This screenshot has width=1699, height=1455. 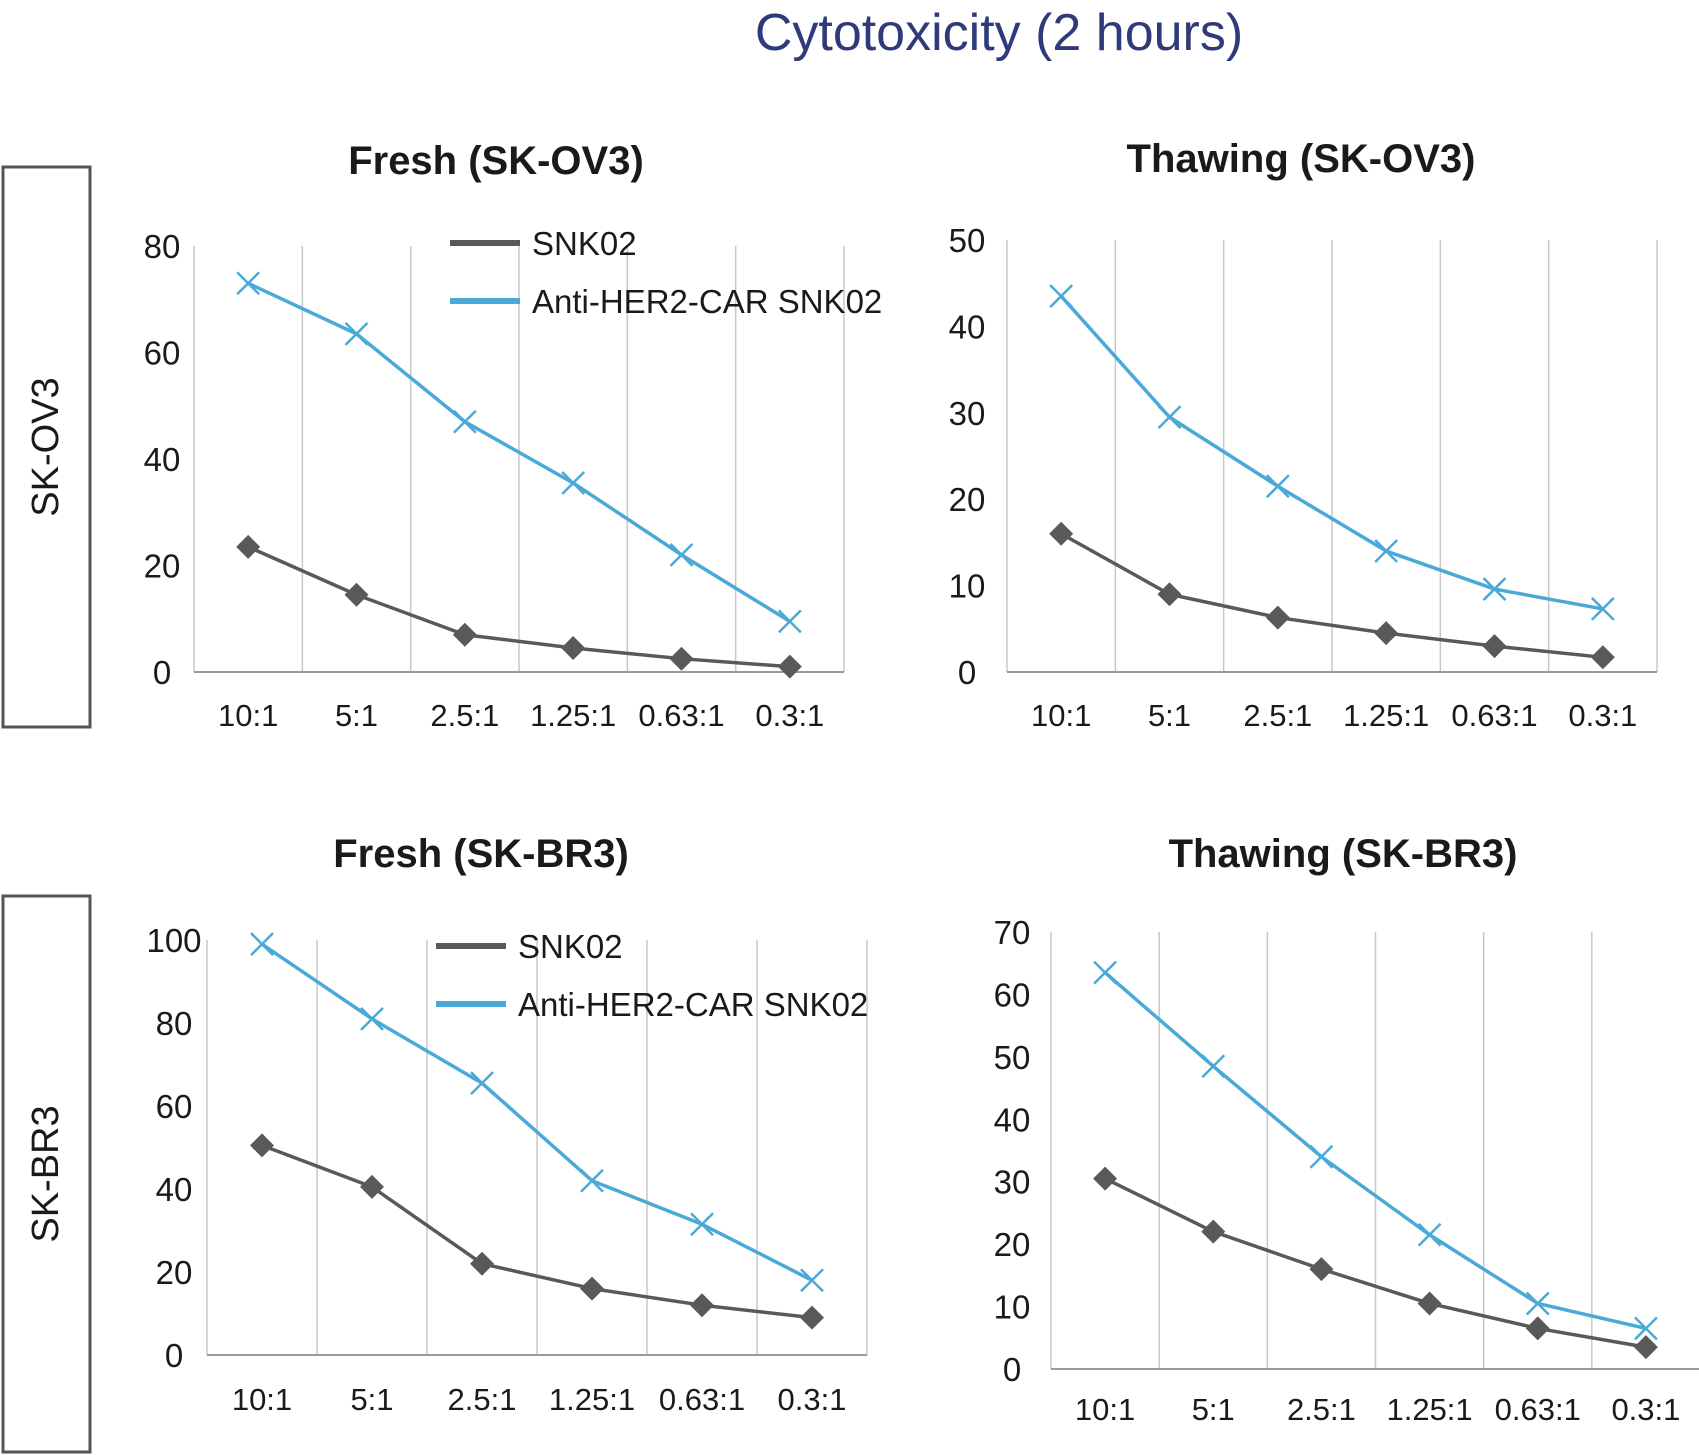 I want to click on row-label-sk-ov3: SK-OV3, so click(x=46, y=446).